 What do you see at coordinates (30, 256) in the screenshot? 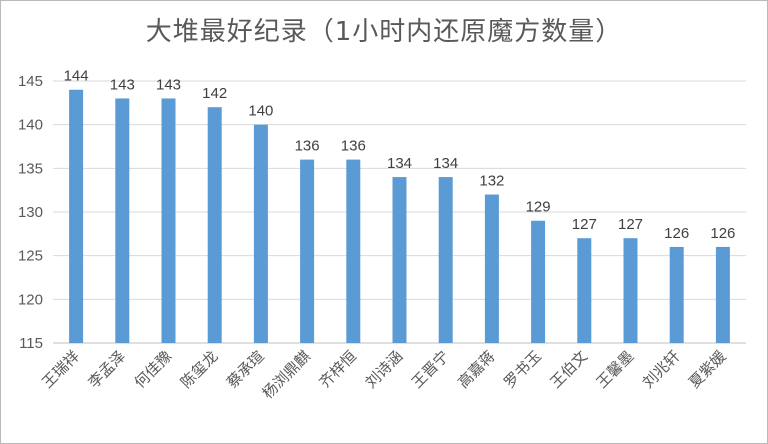
I see `y-tick-label: 125` at bounding box center [30, 256].